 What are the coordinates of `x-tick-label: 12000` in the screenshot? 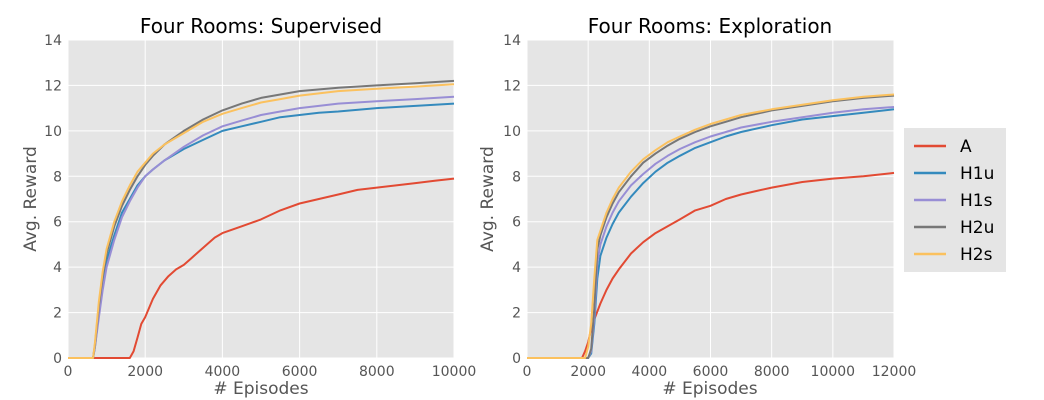 It's located at (894, 372).